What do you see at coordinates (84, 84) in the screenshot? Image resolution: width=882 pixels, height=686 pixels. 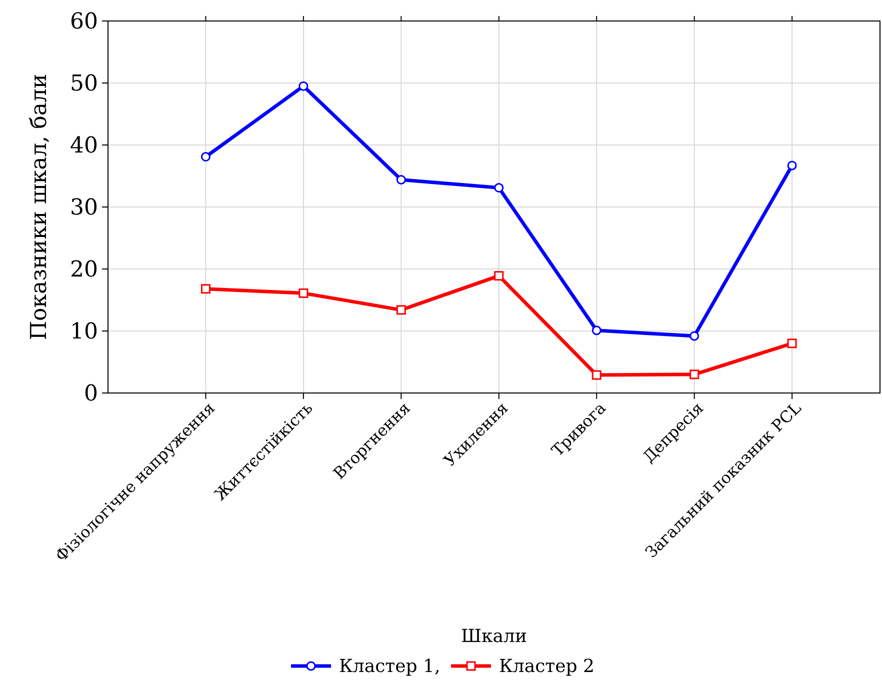 I see `y-tick-label: 50` at bounding box center [84, 84].